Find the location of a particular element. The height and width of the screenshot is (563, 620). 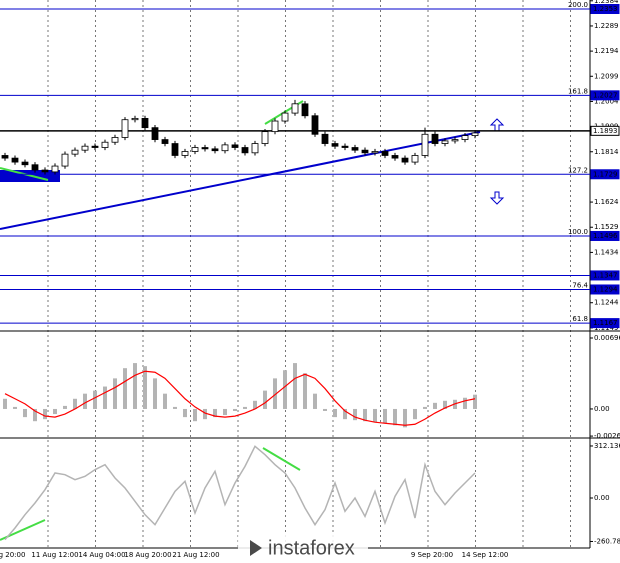

x-tick-label: 21 Aug 12:00 is located at coordinates (195, 555).